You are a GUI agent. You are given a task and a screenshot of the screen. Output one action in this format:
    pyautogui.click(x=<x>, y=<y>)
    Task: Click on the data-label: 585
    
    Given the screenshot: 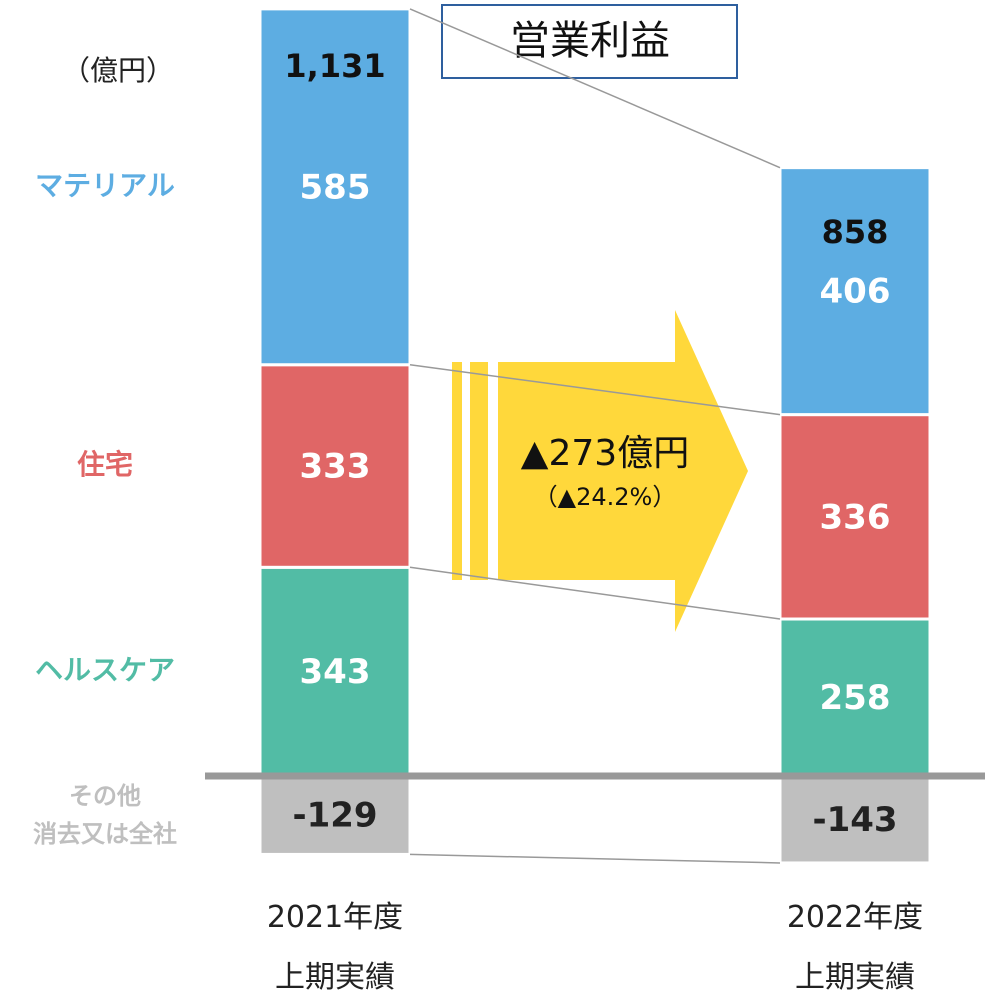 What is the action you would take?
    pyautogui.click(x=335, y=187)
    